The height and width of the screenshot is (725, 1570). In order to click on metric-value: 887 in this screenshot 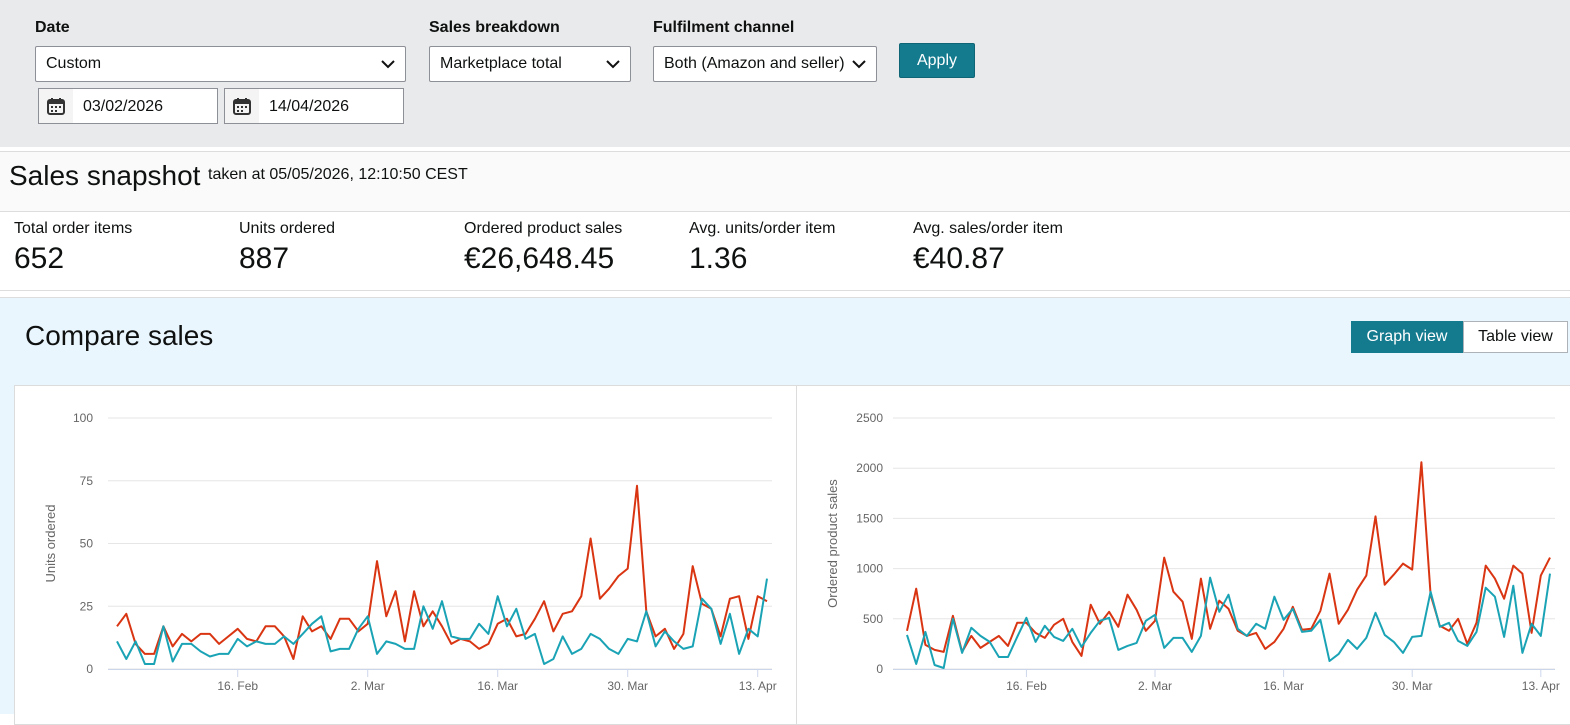, I will do `click(264, 258)`.